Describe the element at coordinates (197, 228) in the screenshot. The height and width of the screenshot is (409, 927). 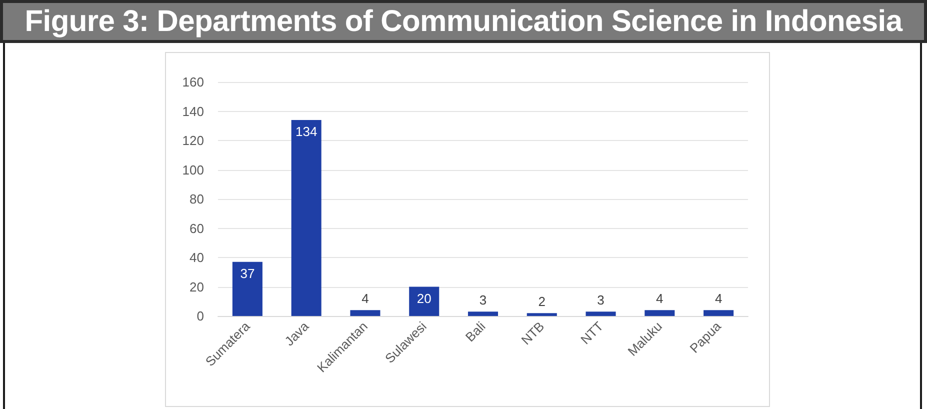
I see `y-tick-label: 60` at that location.